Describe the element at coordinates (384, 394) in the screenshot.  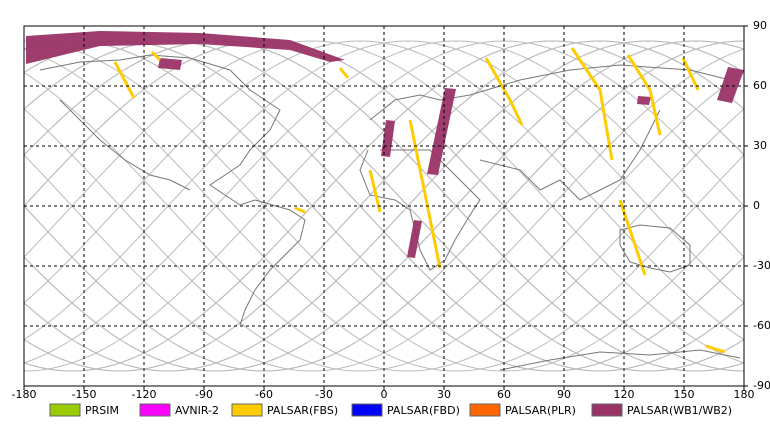
I see `x-tick-label: 0` at that location.